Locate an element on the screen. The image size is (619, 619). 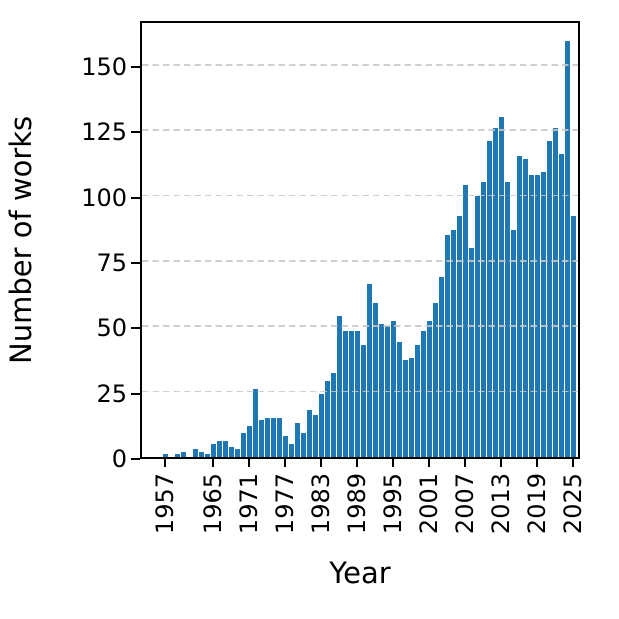
bar-2017 is located at coordinates (525, 307).